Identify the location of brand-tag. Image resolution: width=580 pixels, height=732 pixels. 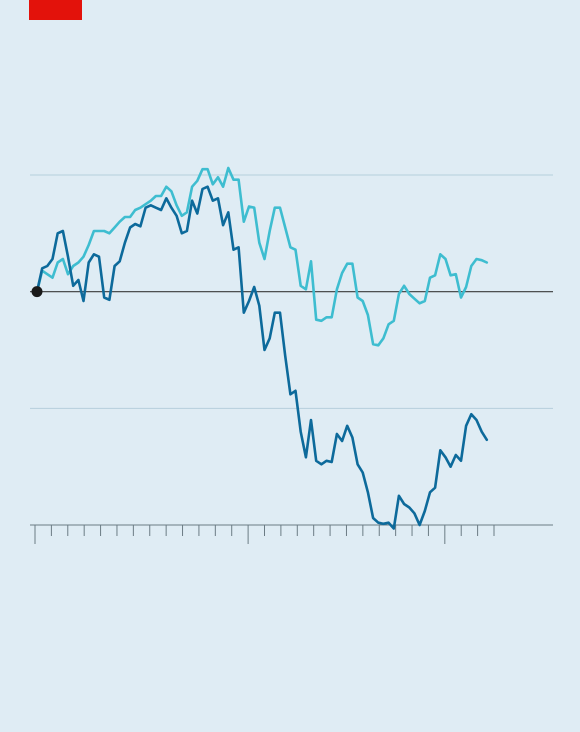
(55, 10).